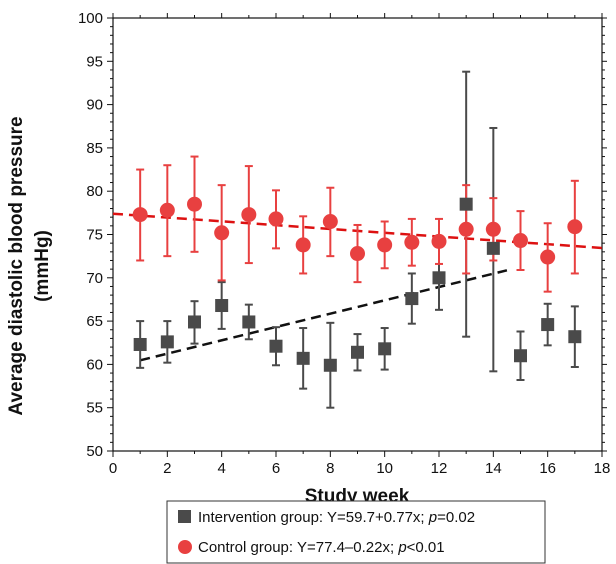 This screenshot has width=616, height=564. What do you see at coordinates (493, 468) in the screenshot?
I see `x-tick-label: 14` at bounding box center [493, 468].